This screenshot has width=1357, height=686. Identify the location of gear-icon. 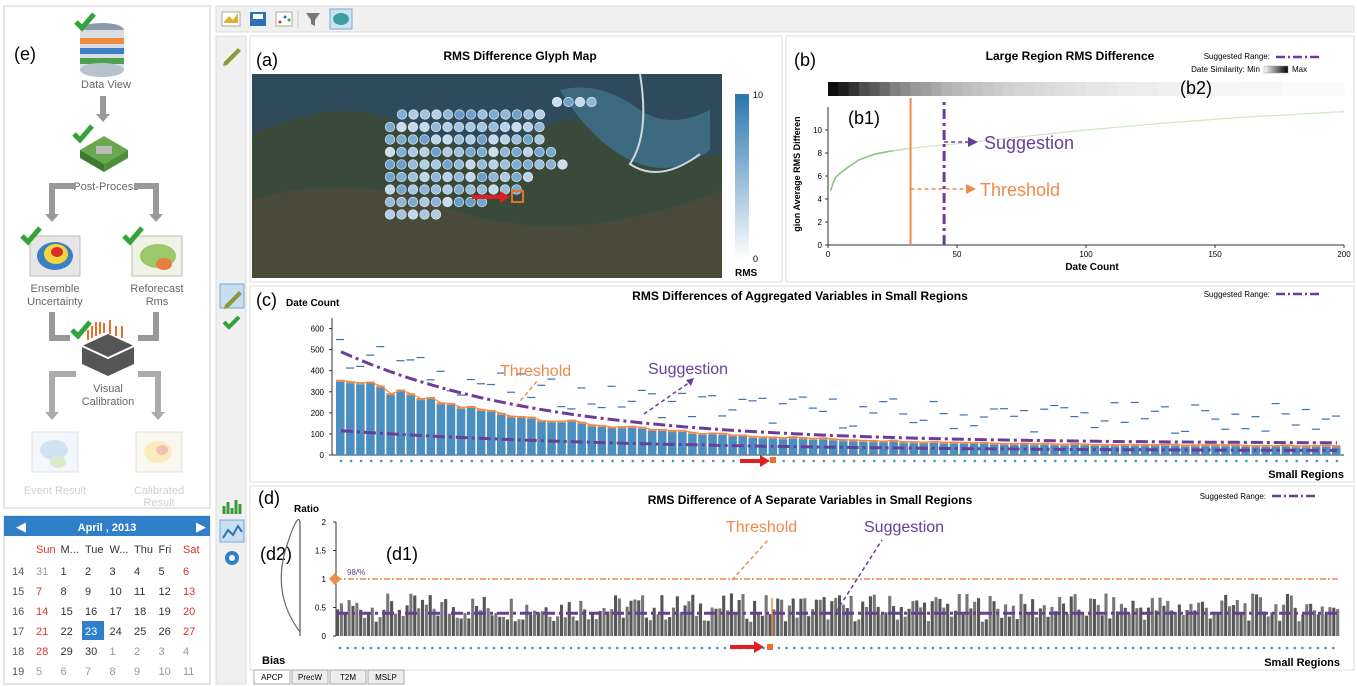
(232, 558).